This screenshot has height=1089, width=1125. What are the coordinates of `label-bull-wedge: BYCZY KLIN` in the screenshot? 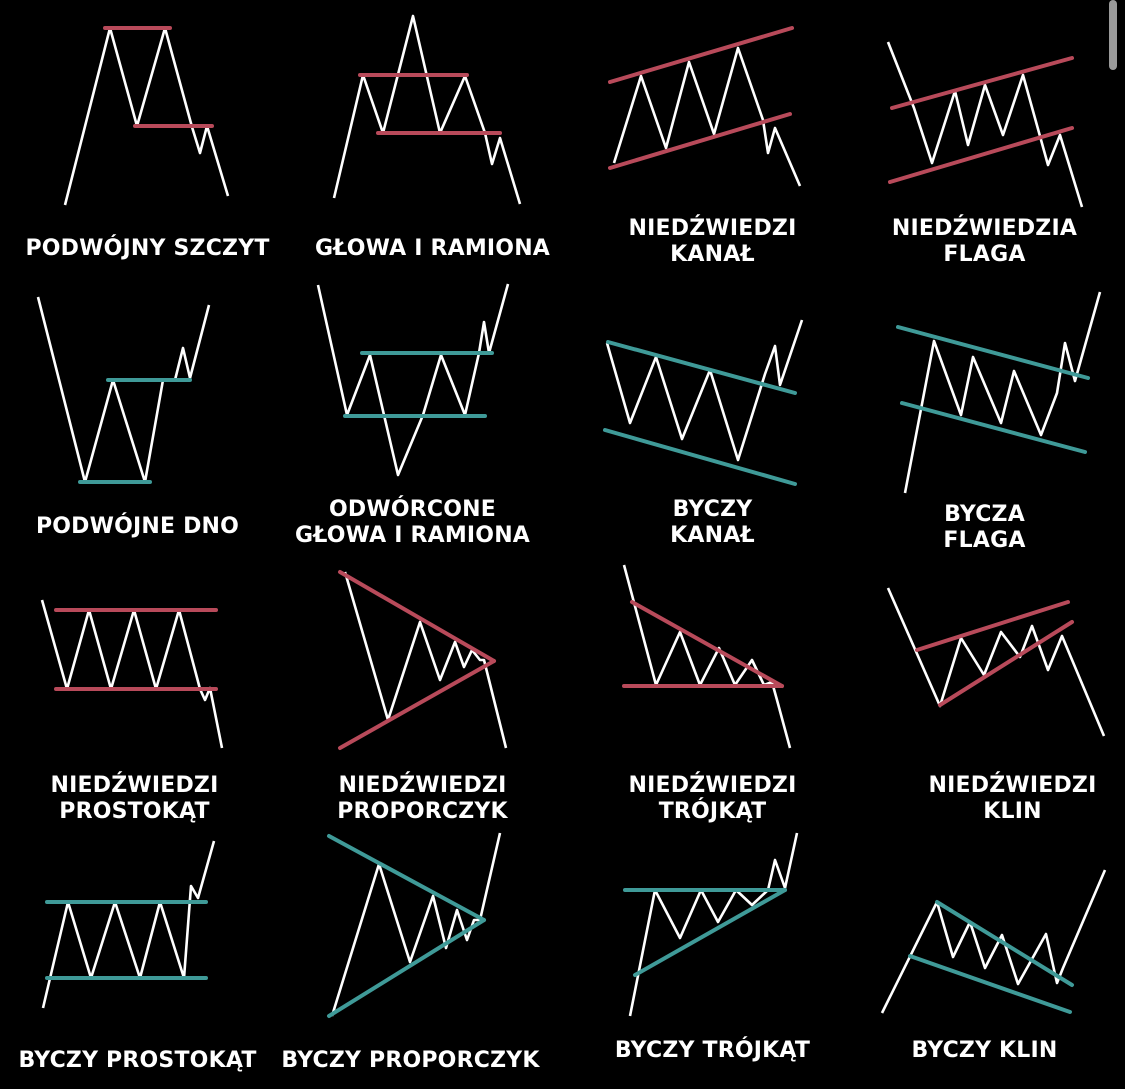 It's located at (984, 1050).